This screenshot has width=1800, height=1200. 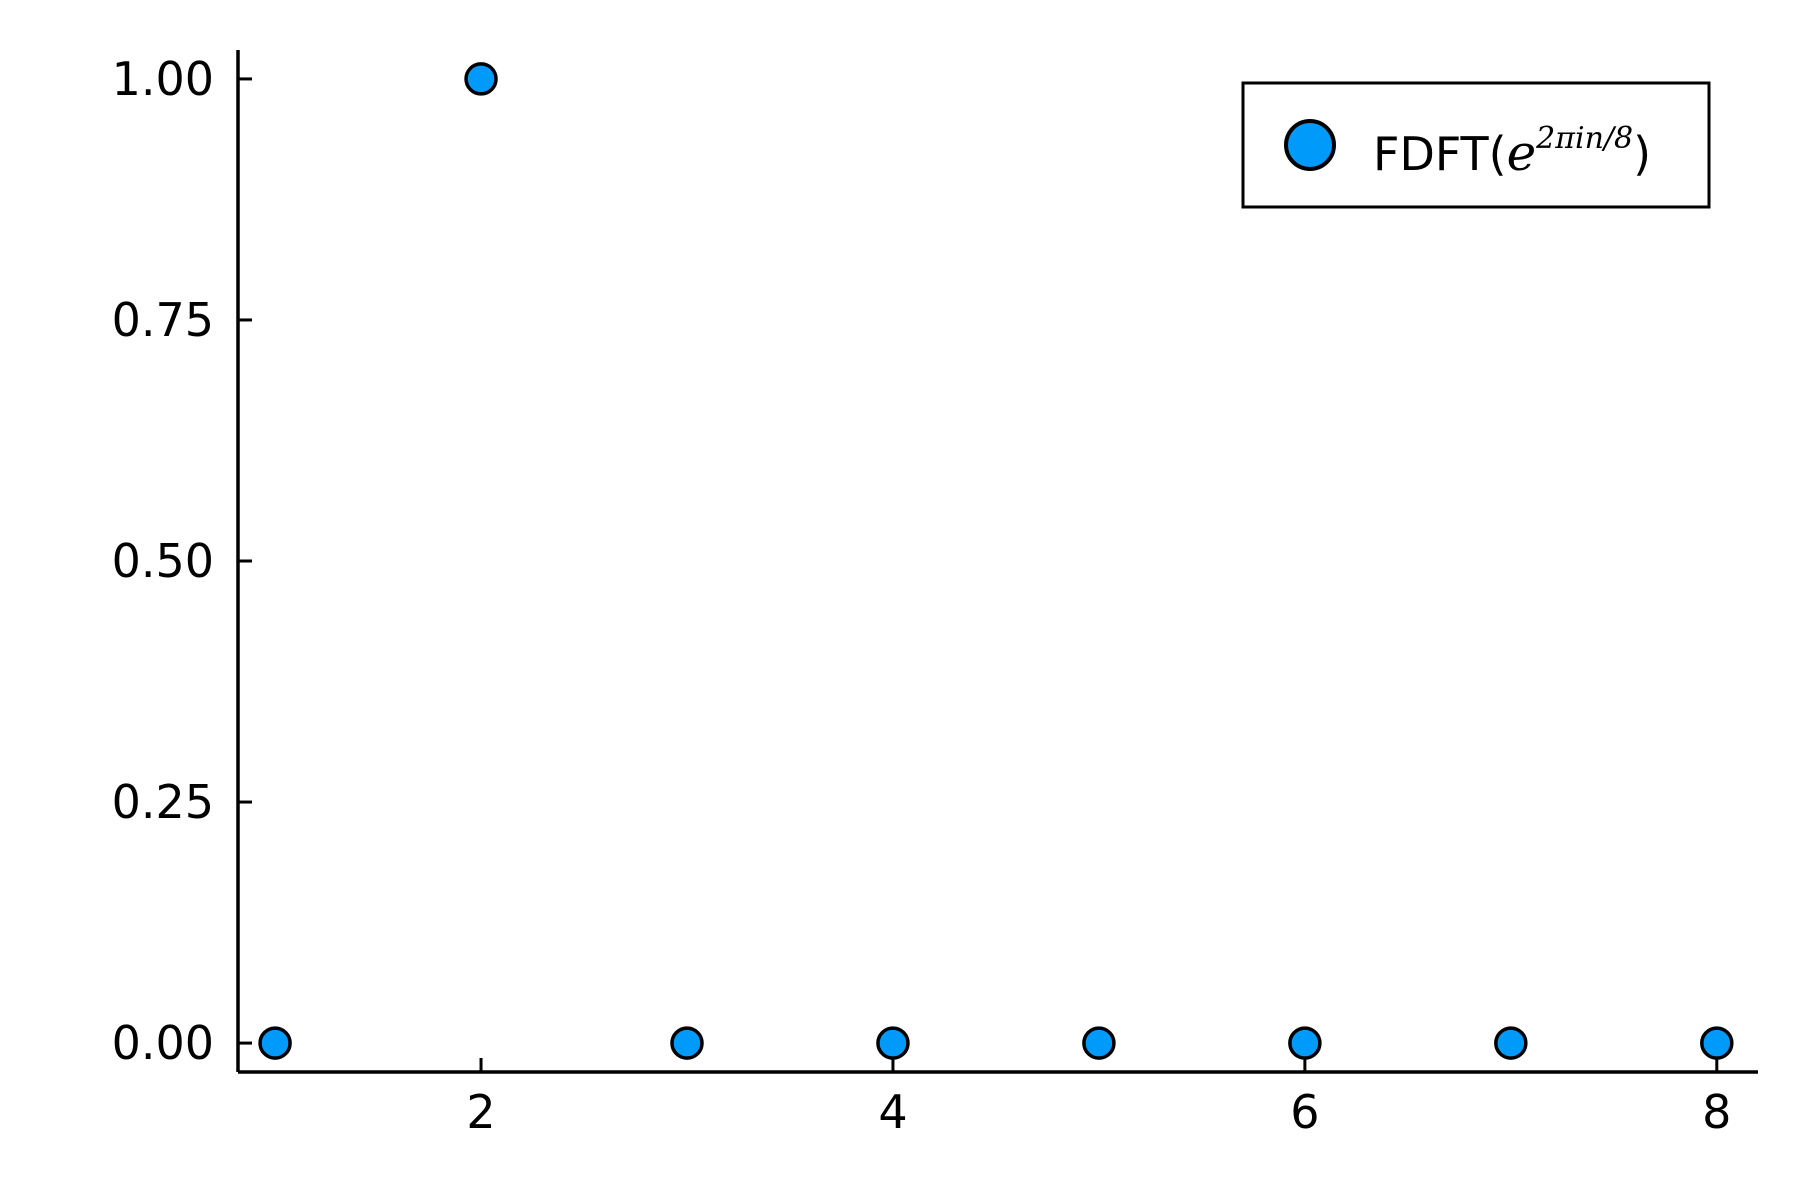 What do you see at coordinates (1098, 1098) in the screenshot?
I see `x-ticks: 2 4 6 8` at bounding box center [1098, 1098].